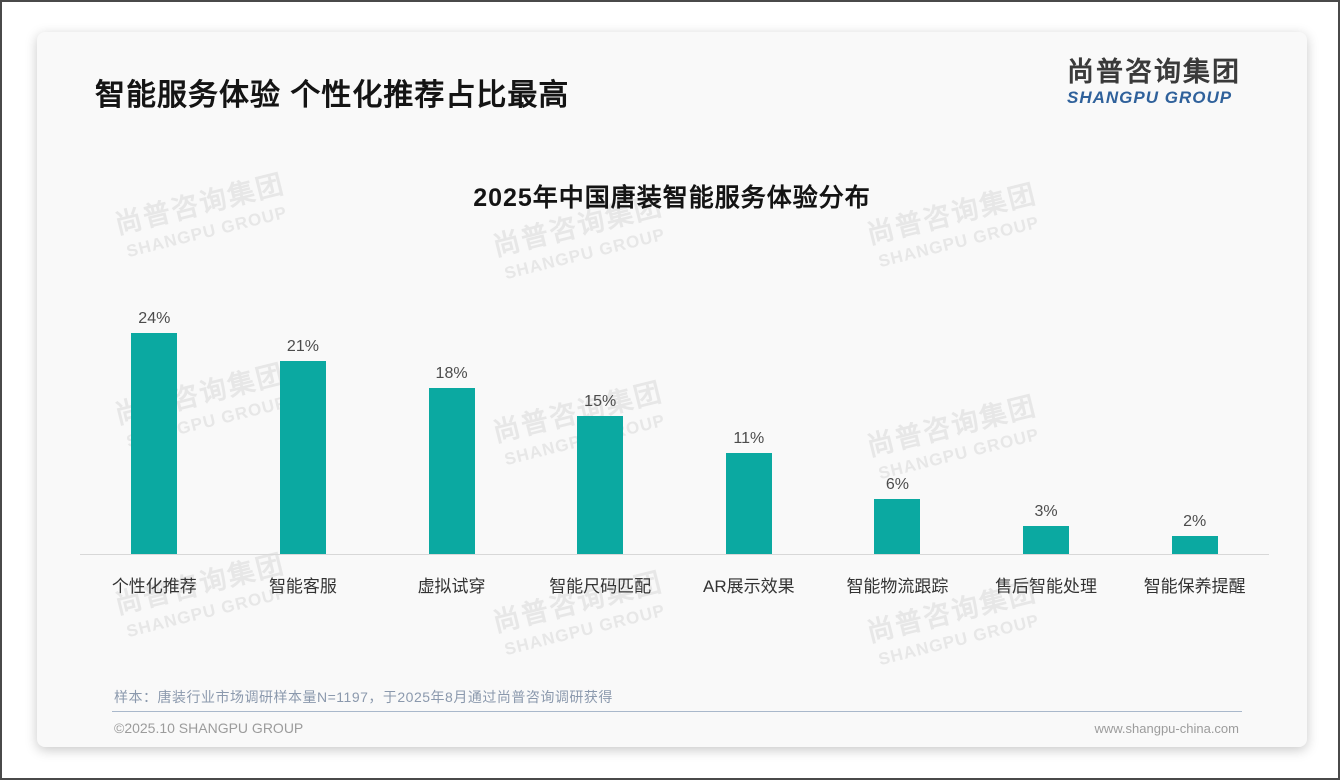  I want to click on sample-footnote: 样本：唐装行业市场调研样本量N=1197，于2025年8月通过尚普咨询调研获得, so click(363, 697).